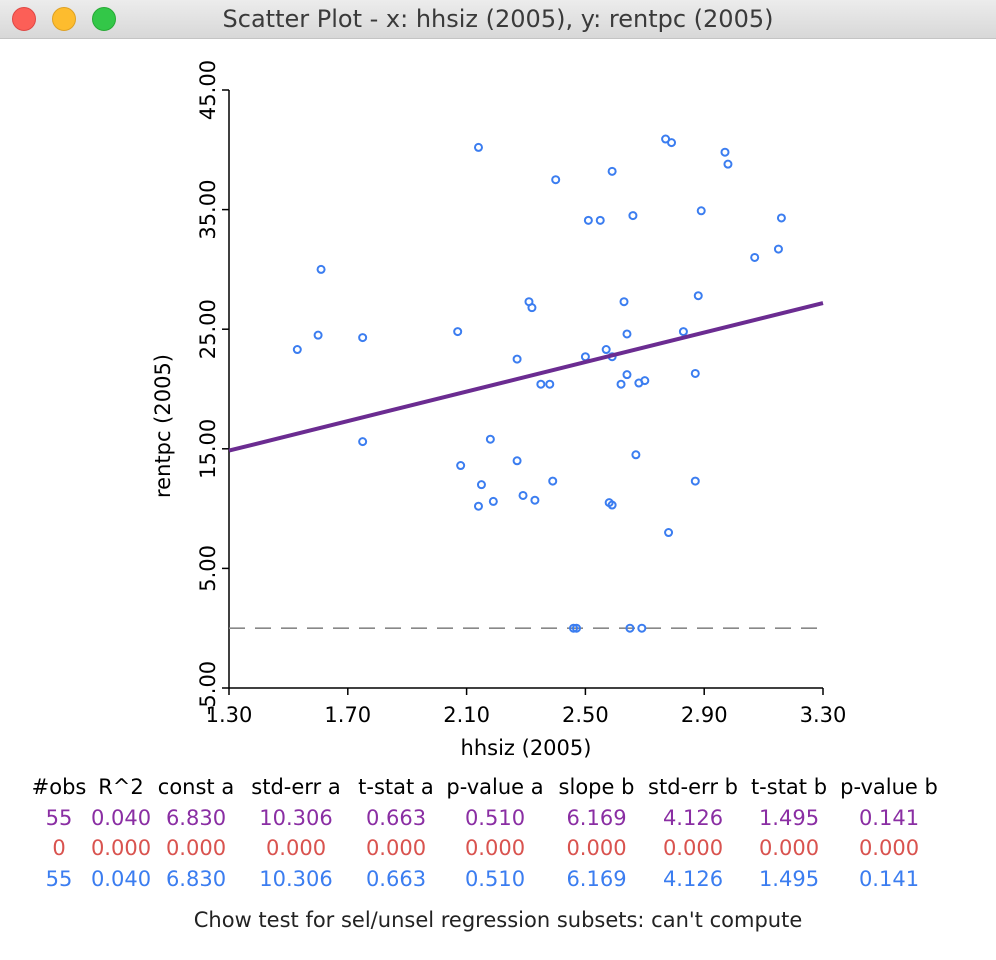 The width and height of the screenshot is (996, 960). I want to click on stats-header-cell: R^2, so click(121, 787).